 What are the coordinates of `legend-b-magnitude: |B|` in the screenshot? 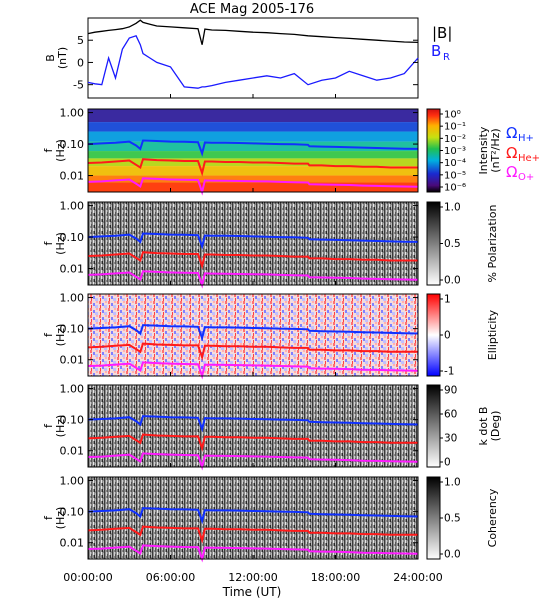 It's located at (442, 33).